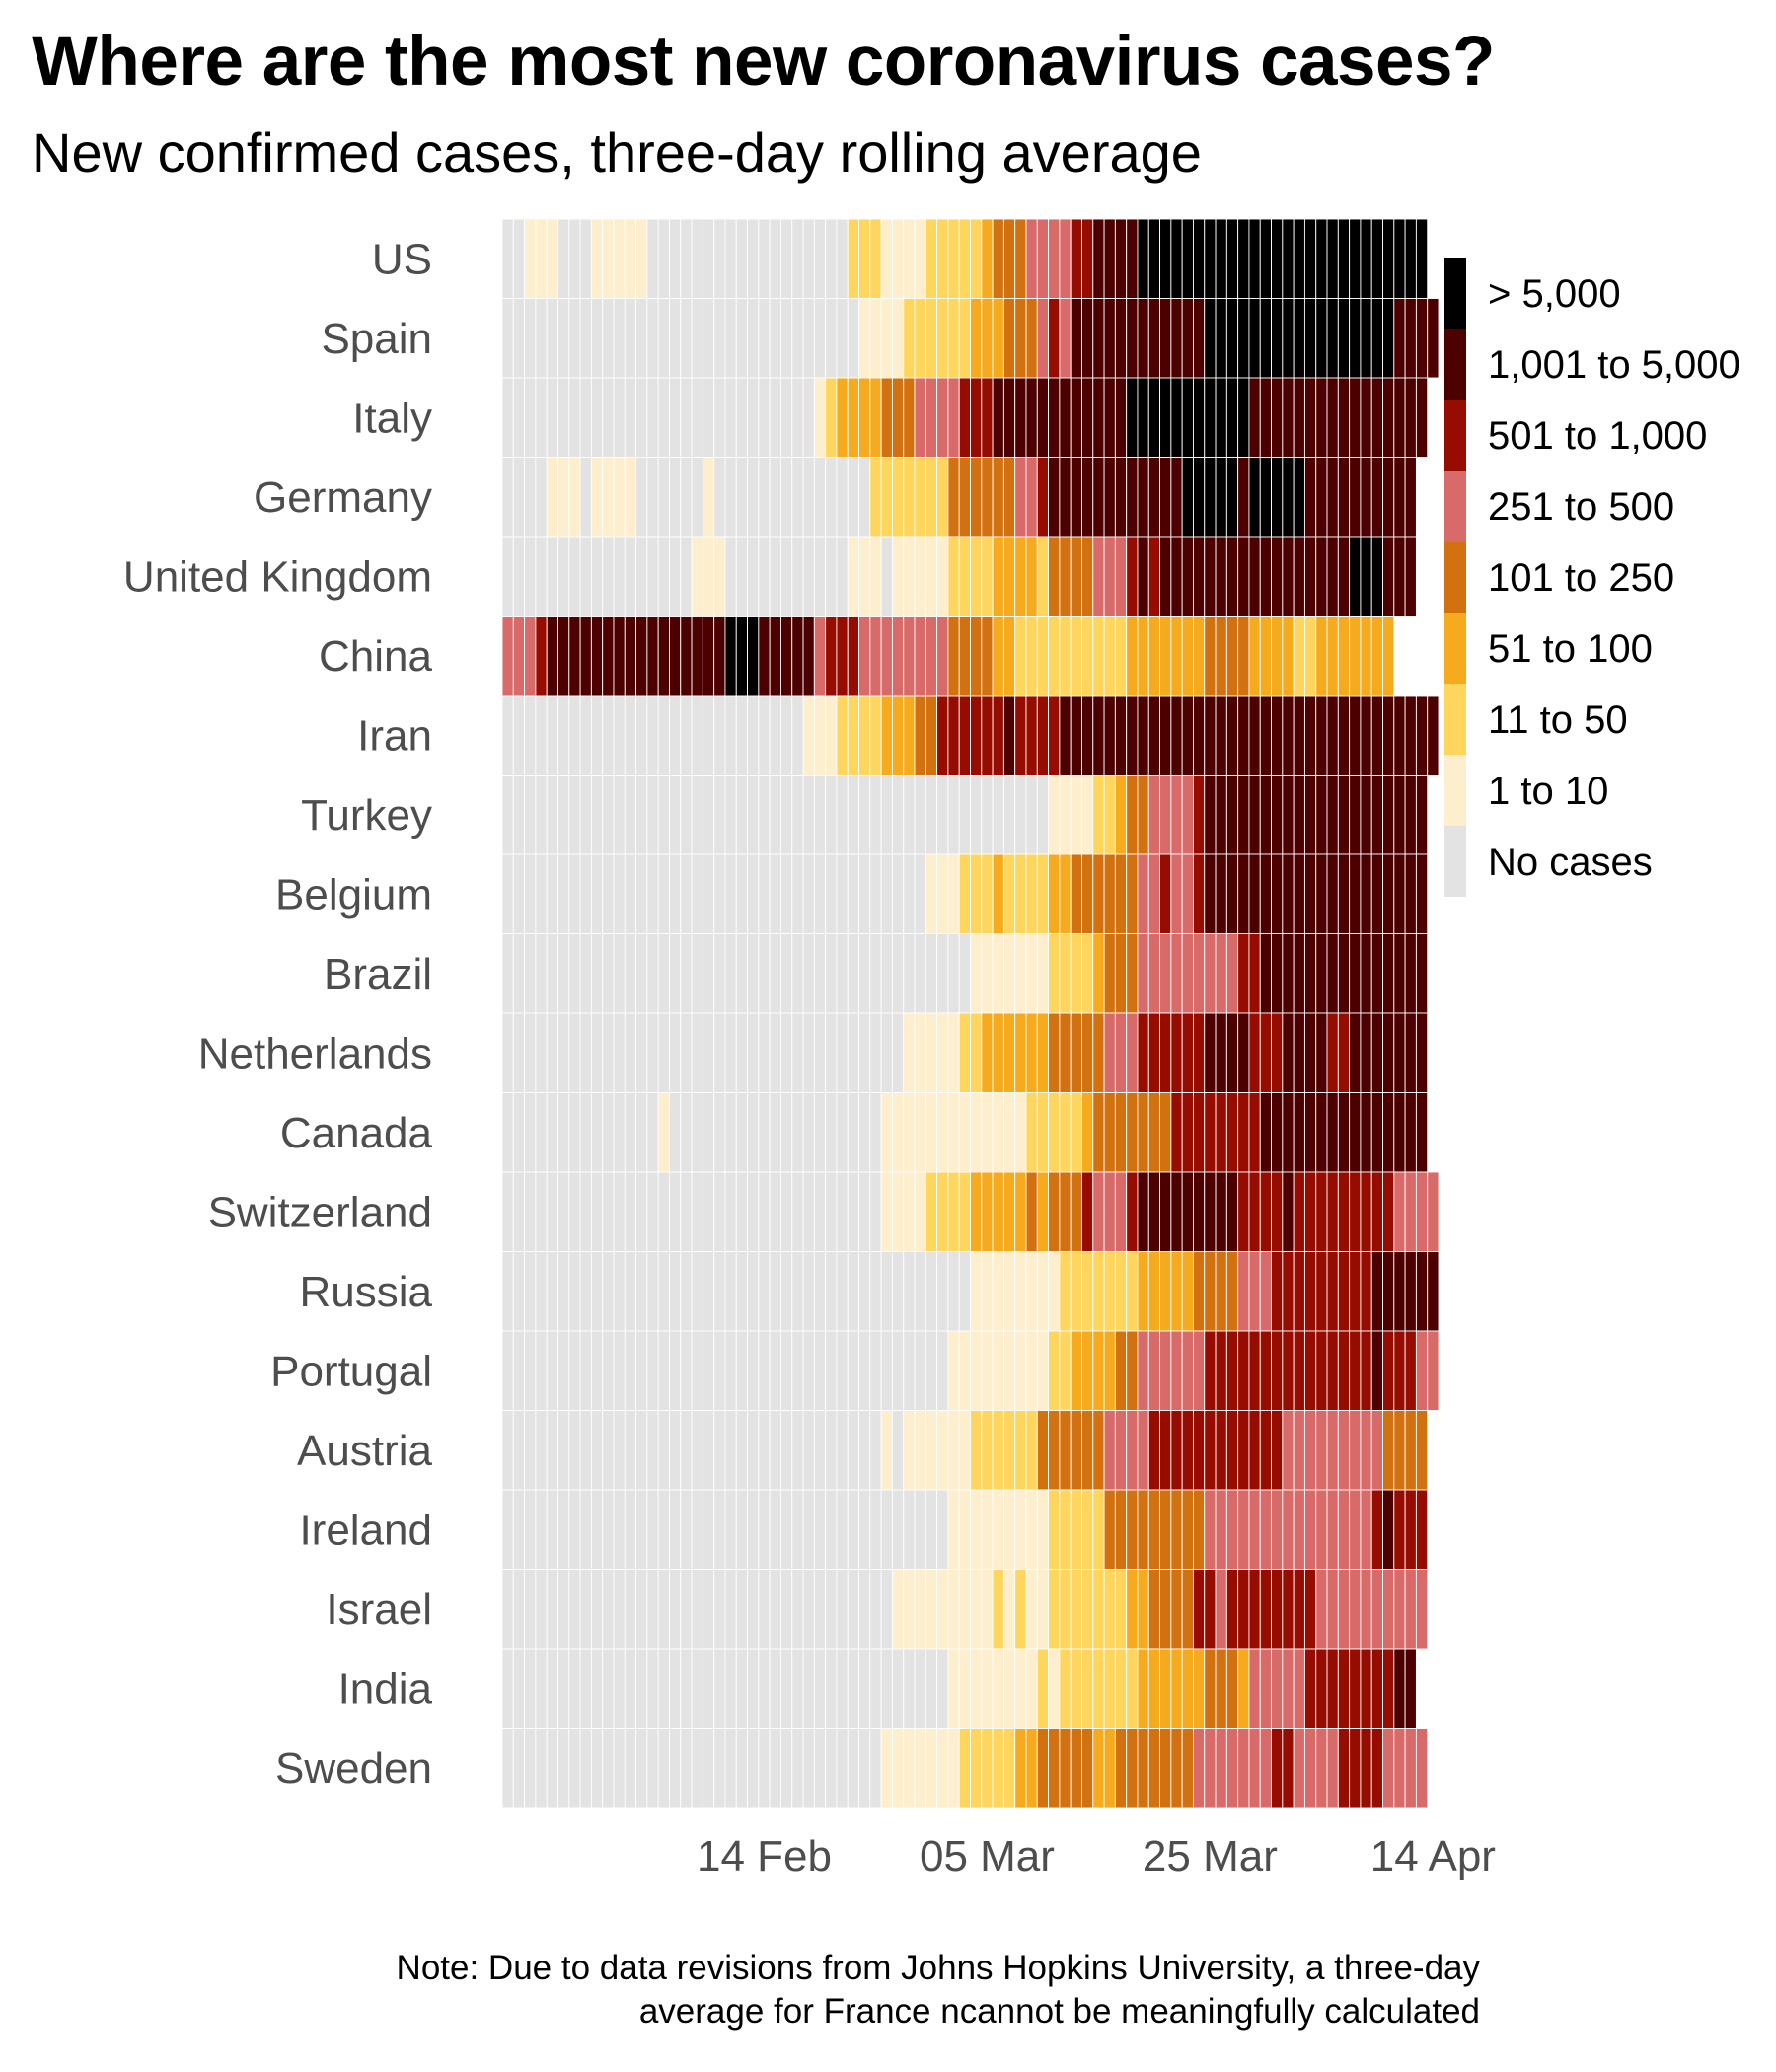  Describe the element at coordinates (901, 259) in the screenshot. I see `heatmap-row: US` at that location.